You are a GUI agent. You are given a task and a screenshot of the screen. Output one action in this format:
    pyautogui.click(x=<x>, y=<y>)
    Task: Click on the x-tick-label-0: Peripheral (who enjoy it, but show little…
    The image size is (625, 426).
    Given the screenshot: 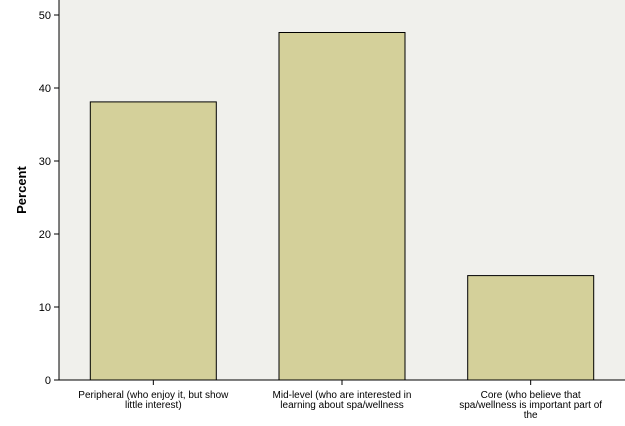 What is the action you would take?
    pyautogui.click(x=153, y=400)
    